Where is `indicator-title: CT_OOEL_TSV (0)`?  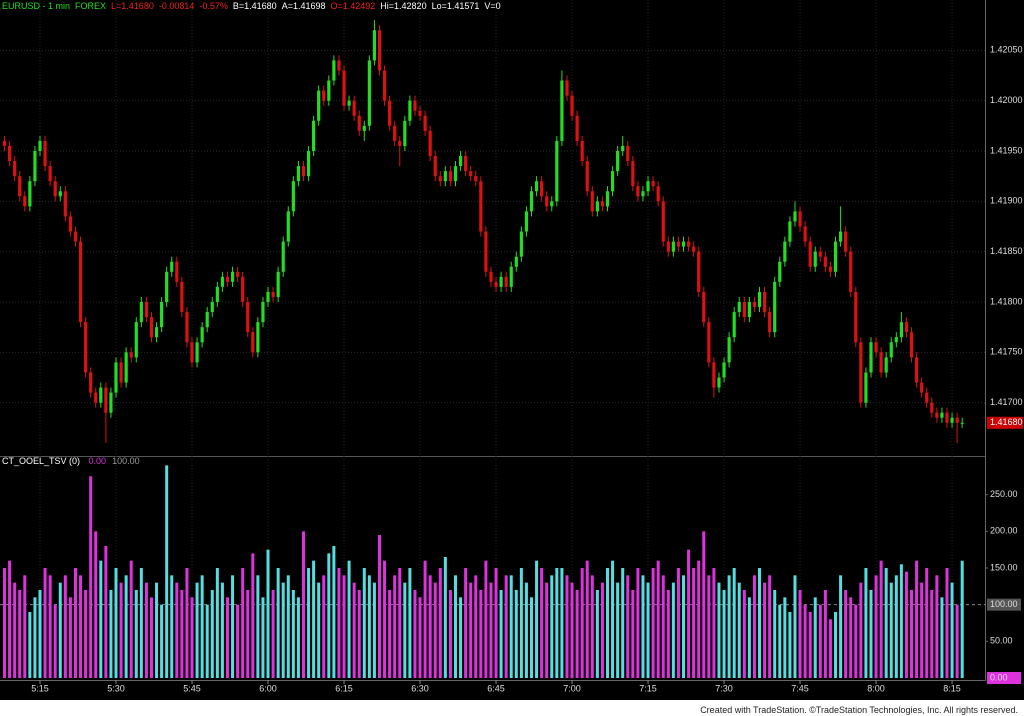 indicator-title: CT_OOEL_TSV (0) is located at coordinates (41, 461).